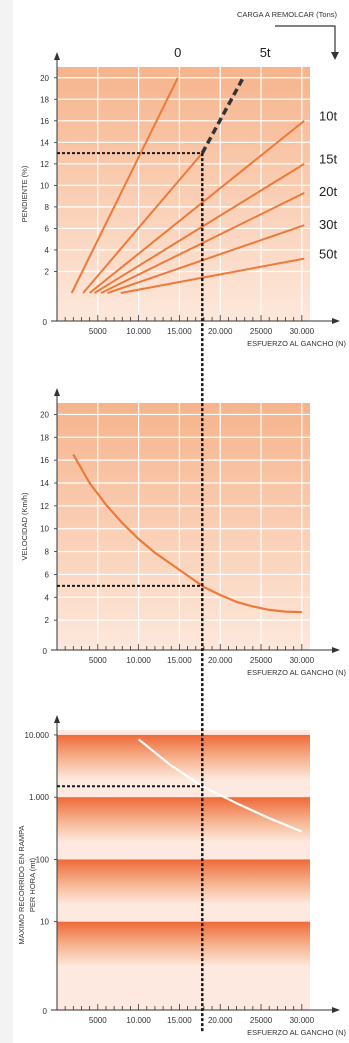  I want to click on series-line-10t, so click(196, 207).